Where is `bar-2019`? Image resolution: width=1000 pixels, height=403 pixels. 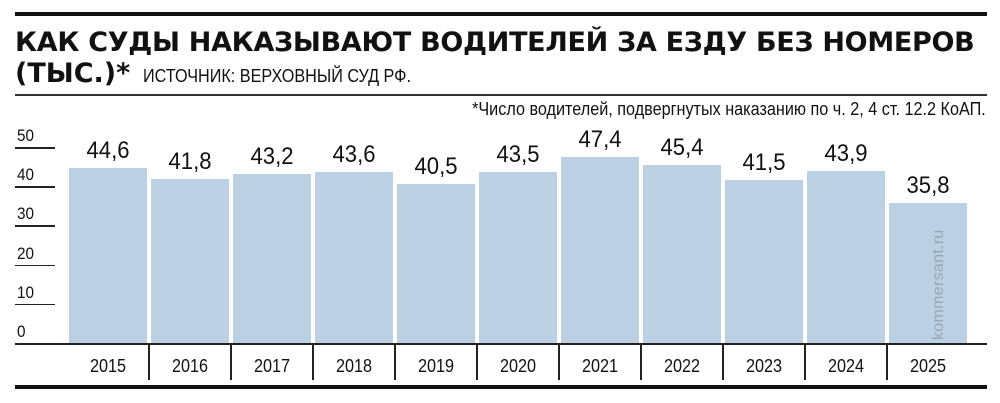
bar-2019 is located at coordinates (436, 263).